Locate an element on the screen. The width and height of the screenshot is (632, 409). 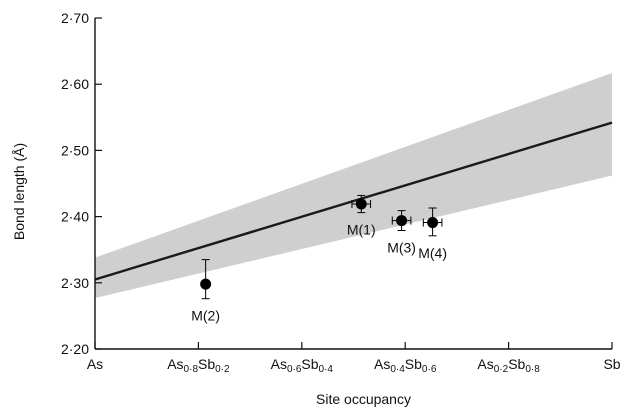
point-label: M(2) is located at coordinates (205, 316).